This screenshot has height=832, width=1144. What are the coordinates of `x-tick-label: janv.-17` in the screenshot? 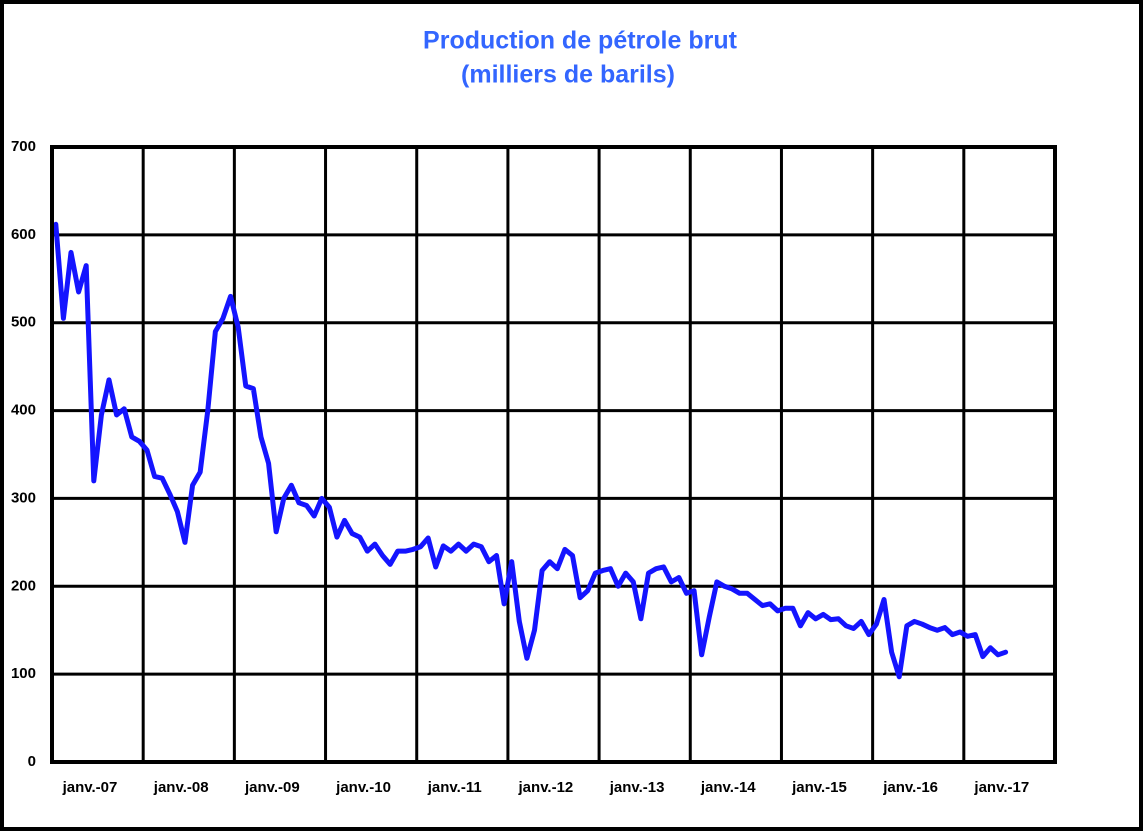 It's located at (1001, 787).